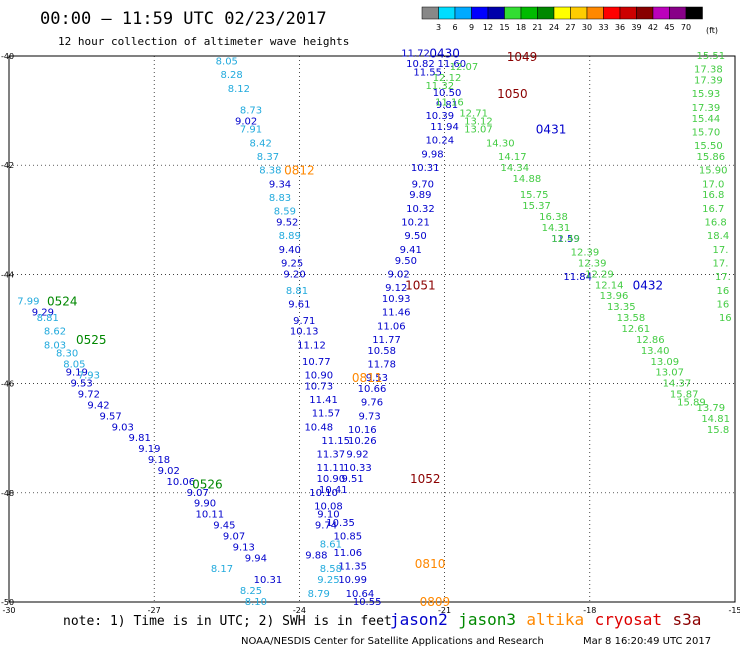 Image resolution: width=740 pixels, height=650 pixels. Describe the element at coordinates (67, 354) in the screenshot. I see `wave-height-value: 8.30` at that location.